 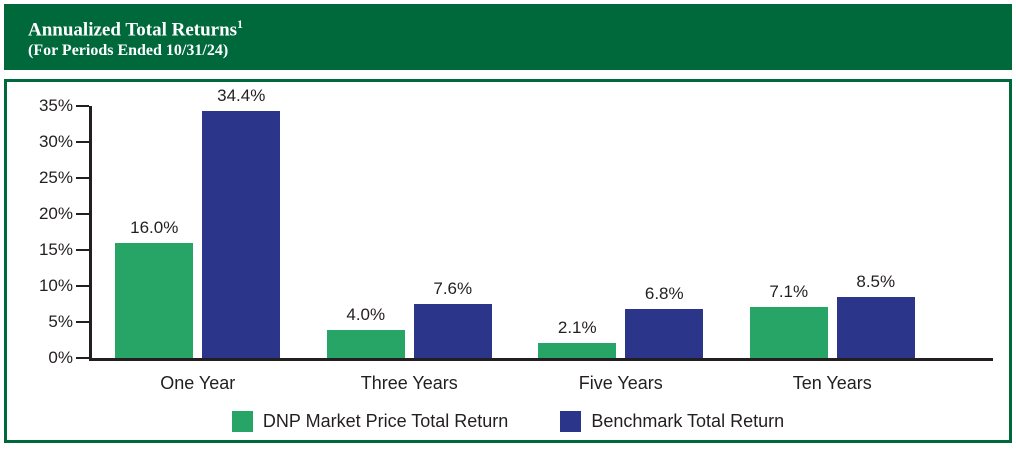 What do you see at coordinates (688, 421) in the screenshot?
I see `legend-label: Benchmark Total Return` at bounding box center [688, 421].